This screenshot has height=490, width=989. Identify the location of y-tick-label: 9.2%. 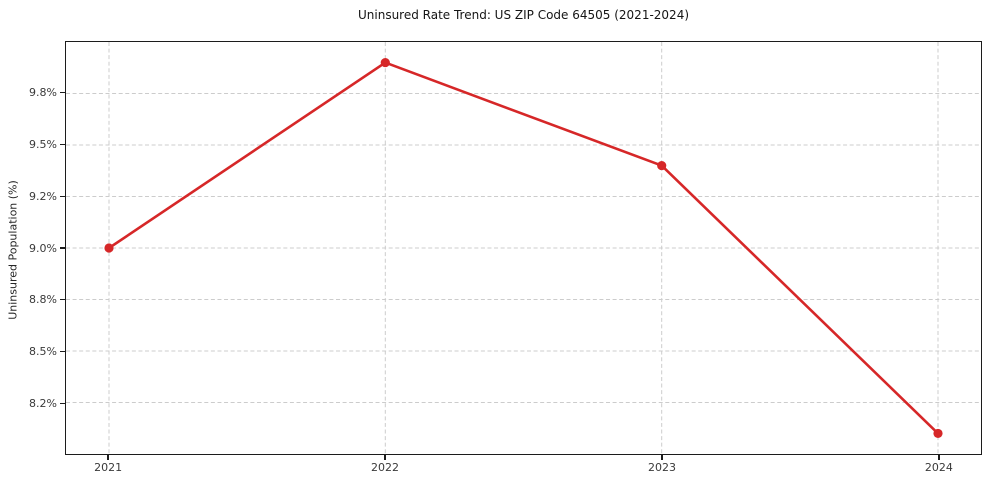
(43, 196).